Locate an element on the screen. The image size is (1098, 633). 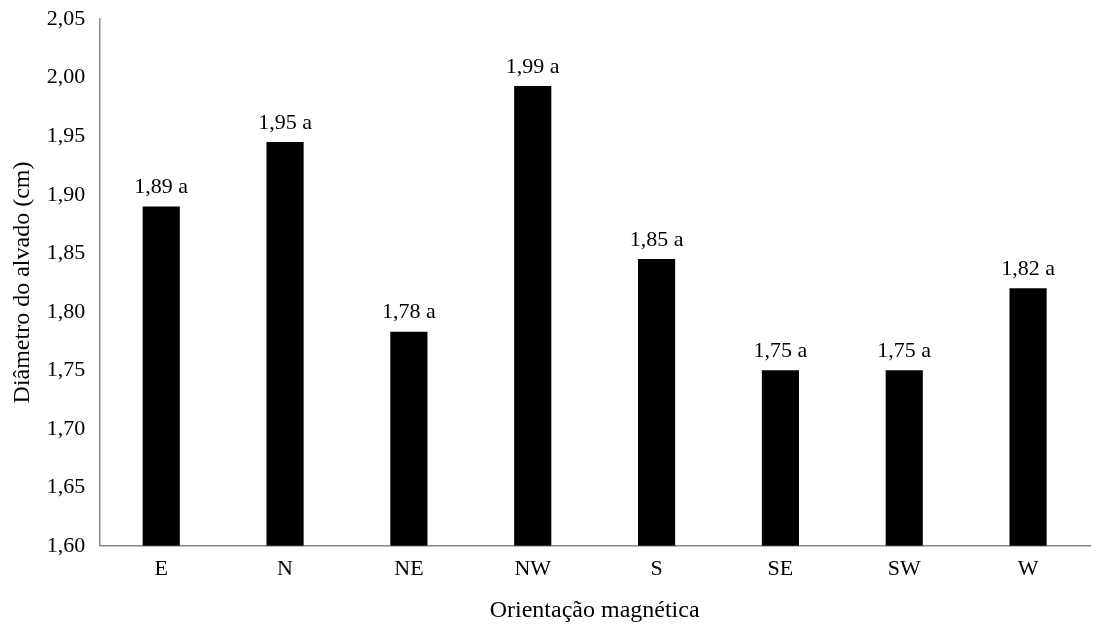
x-tick-label: NE is located at coordinates (409, 567).